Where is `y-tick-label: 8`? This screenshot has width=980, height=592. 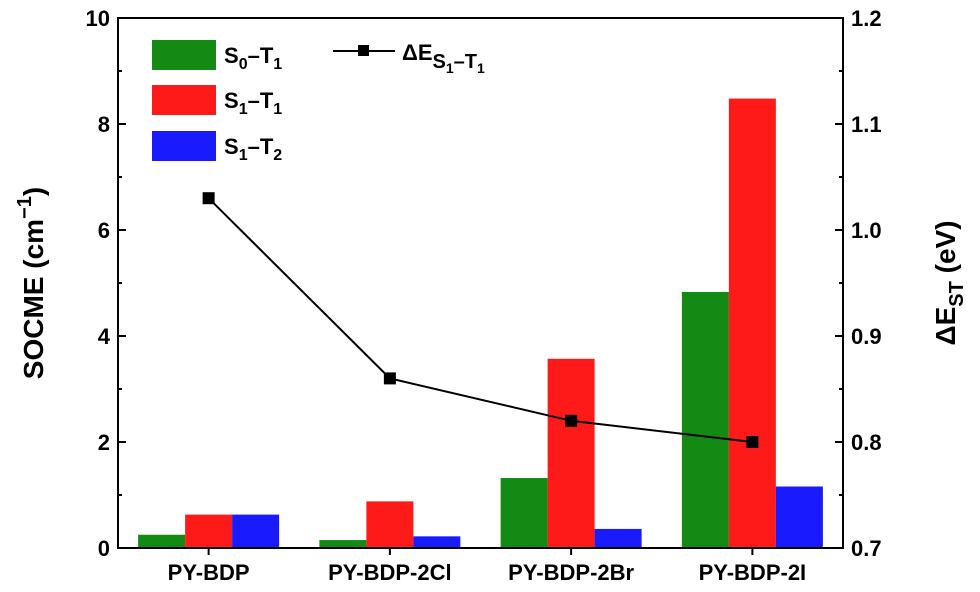 y-tick-label: 8 is located at coordinates (104, 124).